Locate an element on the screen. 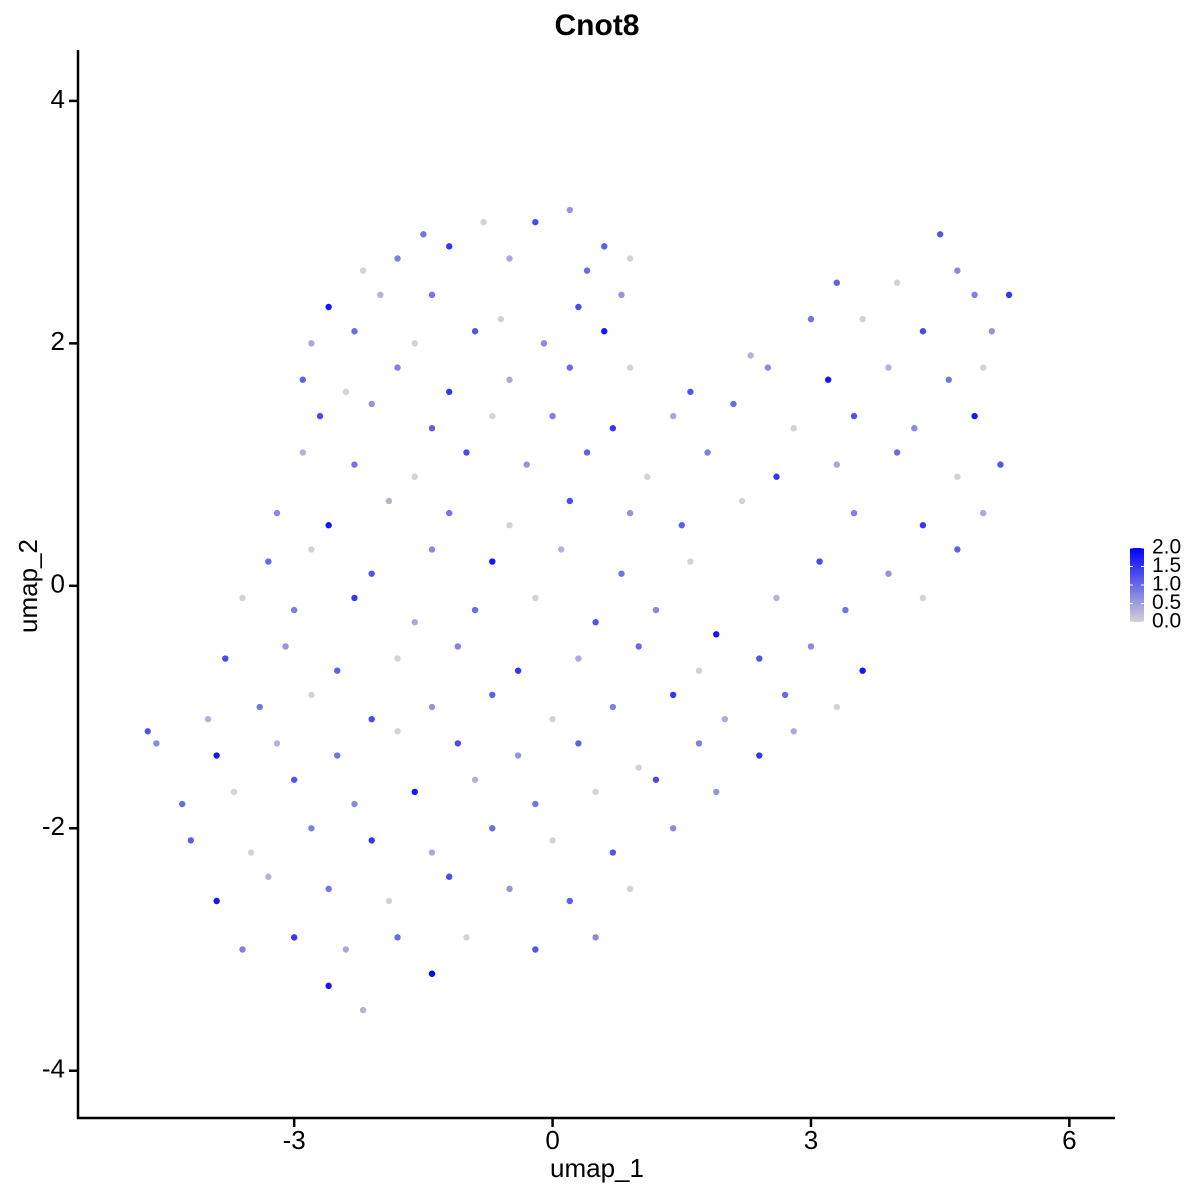 The width and height of the screenshot is (1200, 1200). y-tick-label: 2 is located at coordinates (58, 341).